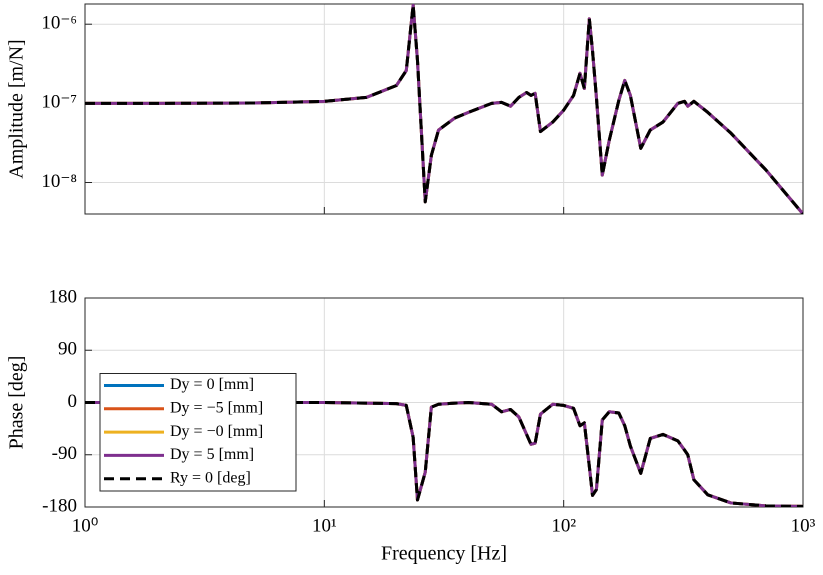 Image resolution: width=823 pixels, height=575 pixels. I want to click on y-tick-label: 90, so click(67, 349).